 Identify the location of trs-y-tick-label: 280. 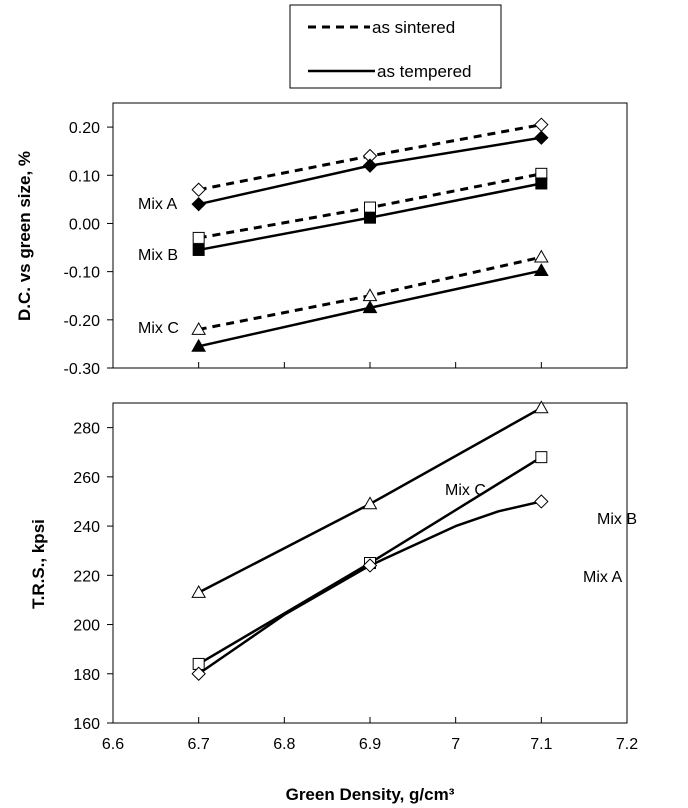
(86, 429).